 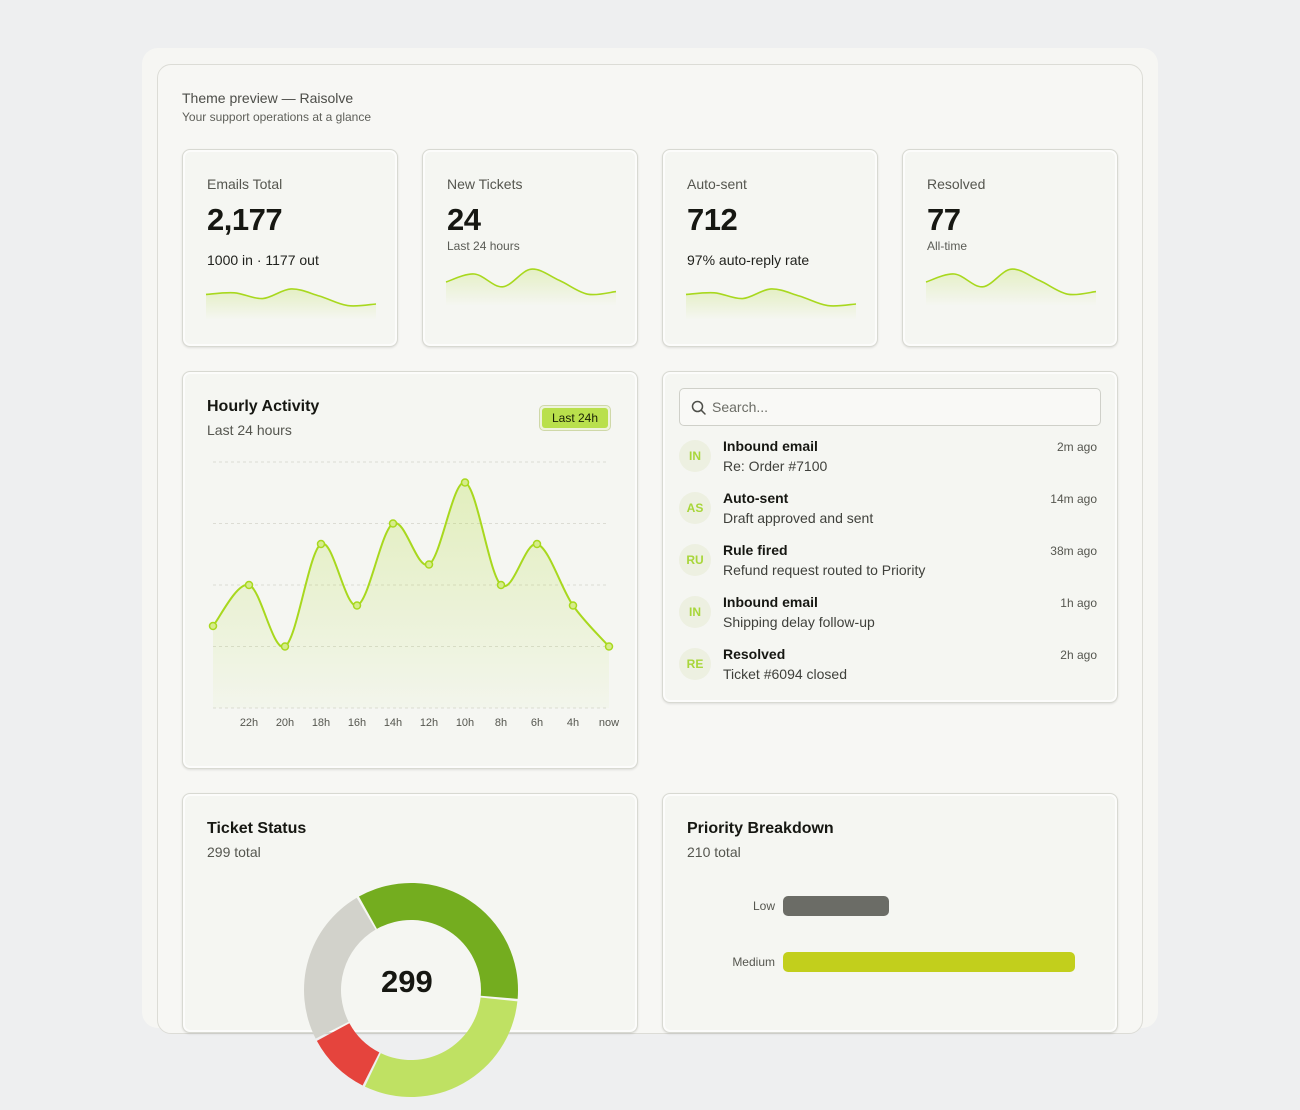 I want to click on feed-item-description: Ticket #6094 closed, so click(x=785, y=674).